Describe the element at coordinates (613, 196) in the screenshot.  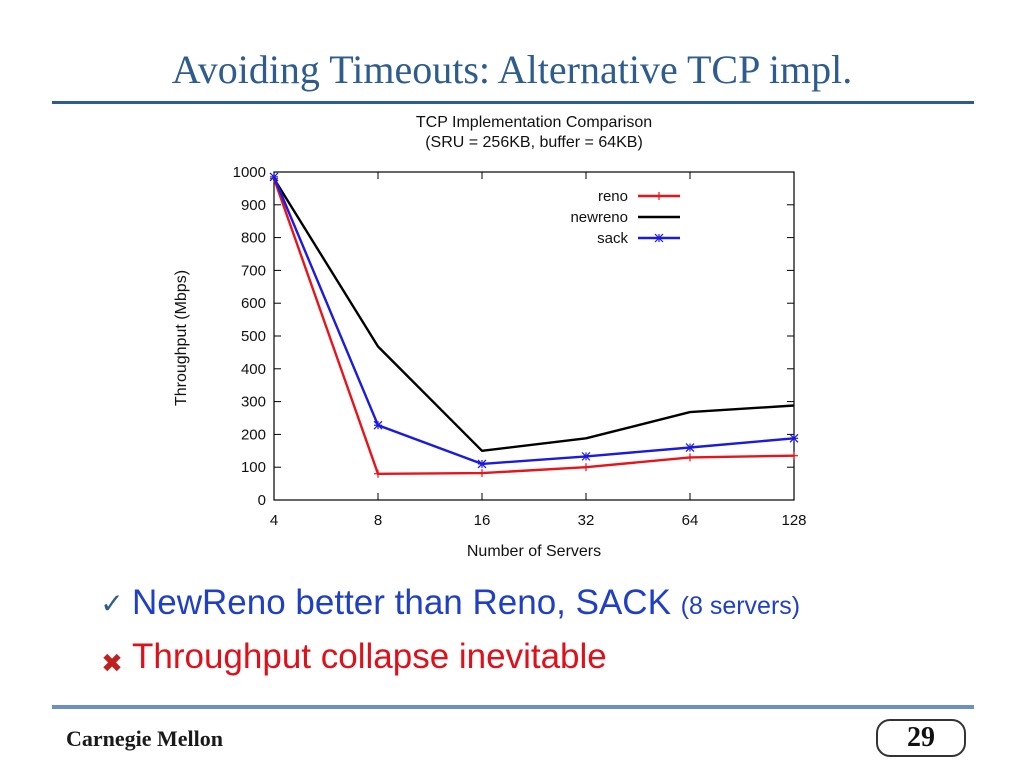
I see `legend-label-reno: reno` at that location.